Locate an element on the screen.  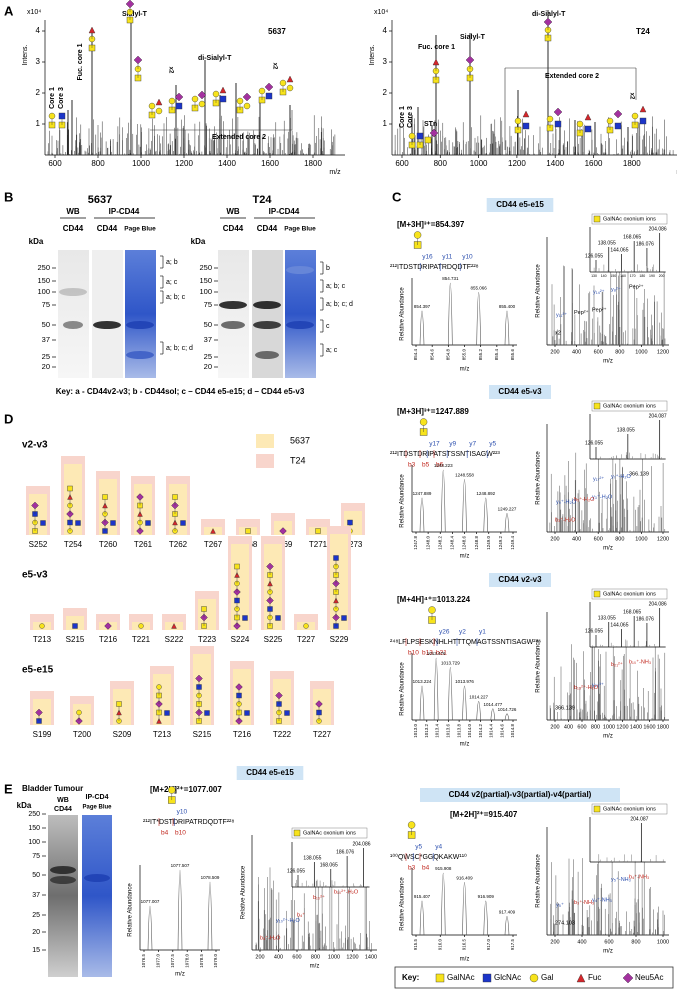
marker-label: 75 is located at coordinates (46, 304).